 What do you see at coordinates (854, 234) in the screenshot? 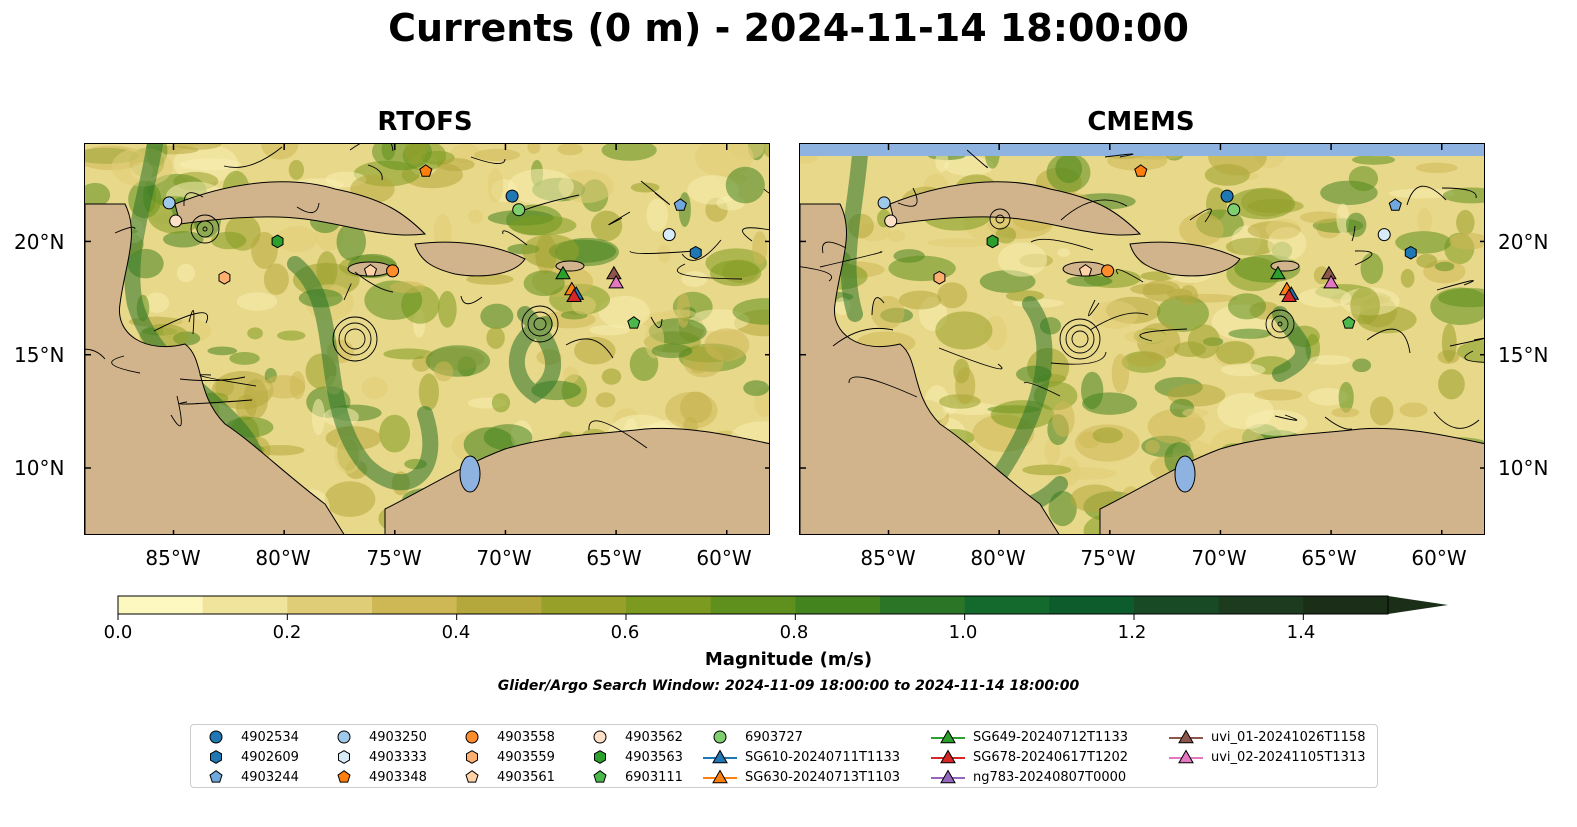
I see `strong-current-jet` at bounding box center [854, 234].